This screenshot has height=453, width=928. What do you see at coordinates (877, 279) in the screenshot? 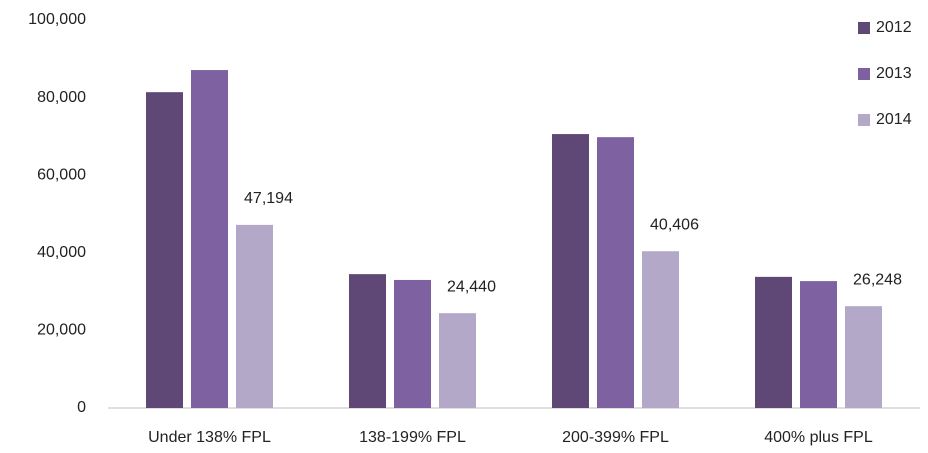
I see `data-label: 26,248` at bounding box center [877, 279].